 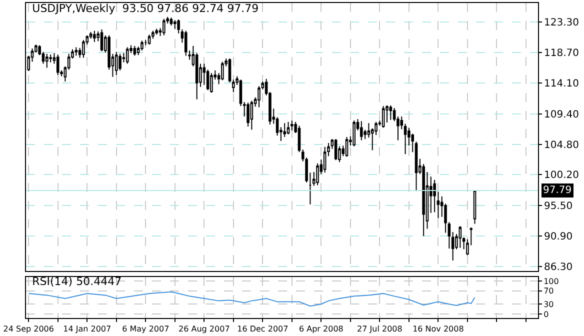 I want to click on y-tick-label: 70, so click(x=549, y=291).